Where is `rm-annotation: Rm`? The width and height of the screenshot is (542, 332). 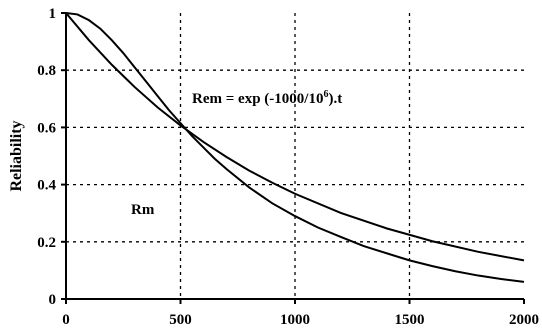 rm-annotation: Rm is located at coordinates (143, 210).